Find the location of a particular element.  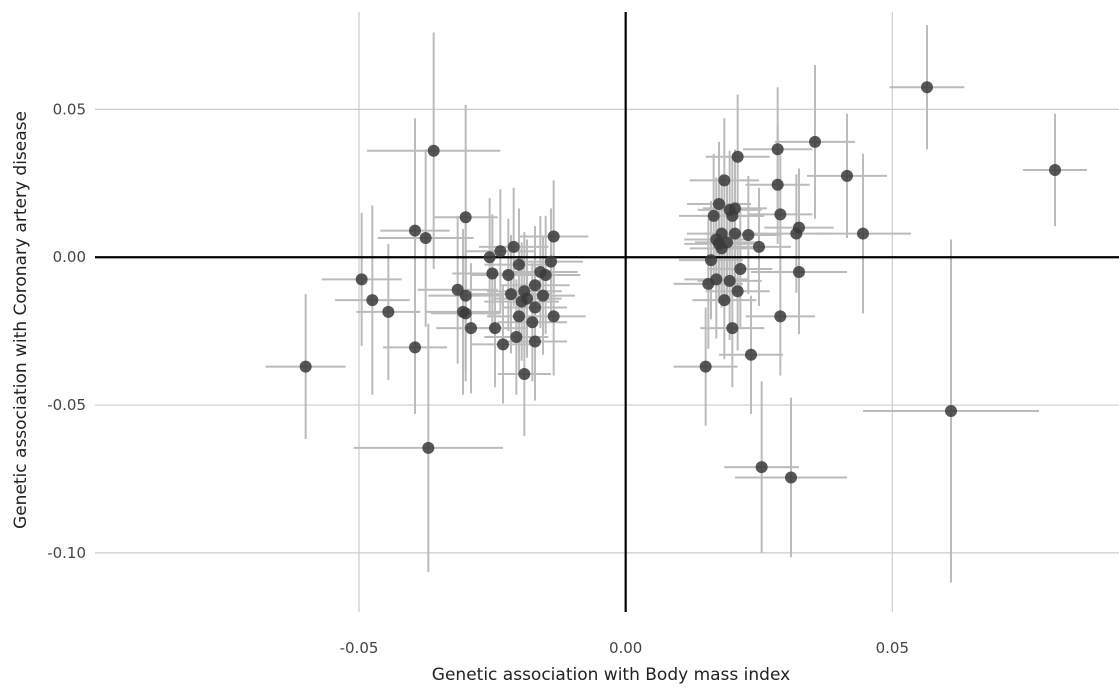

y-tick-label: -0.05 is located at coordinates (66, 405).